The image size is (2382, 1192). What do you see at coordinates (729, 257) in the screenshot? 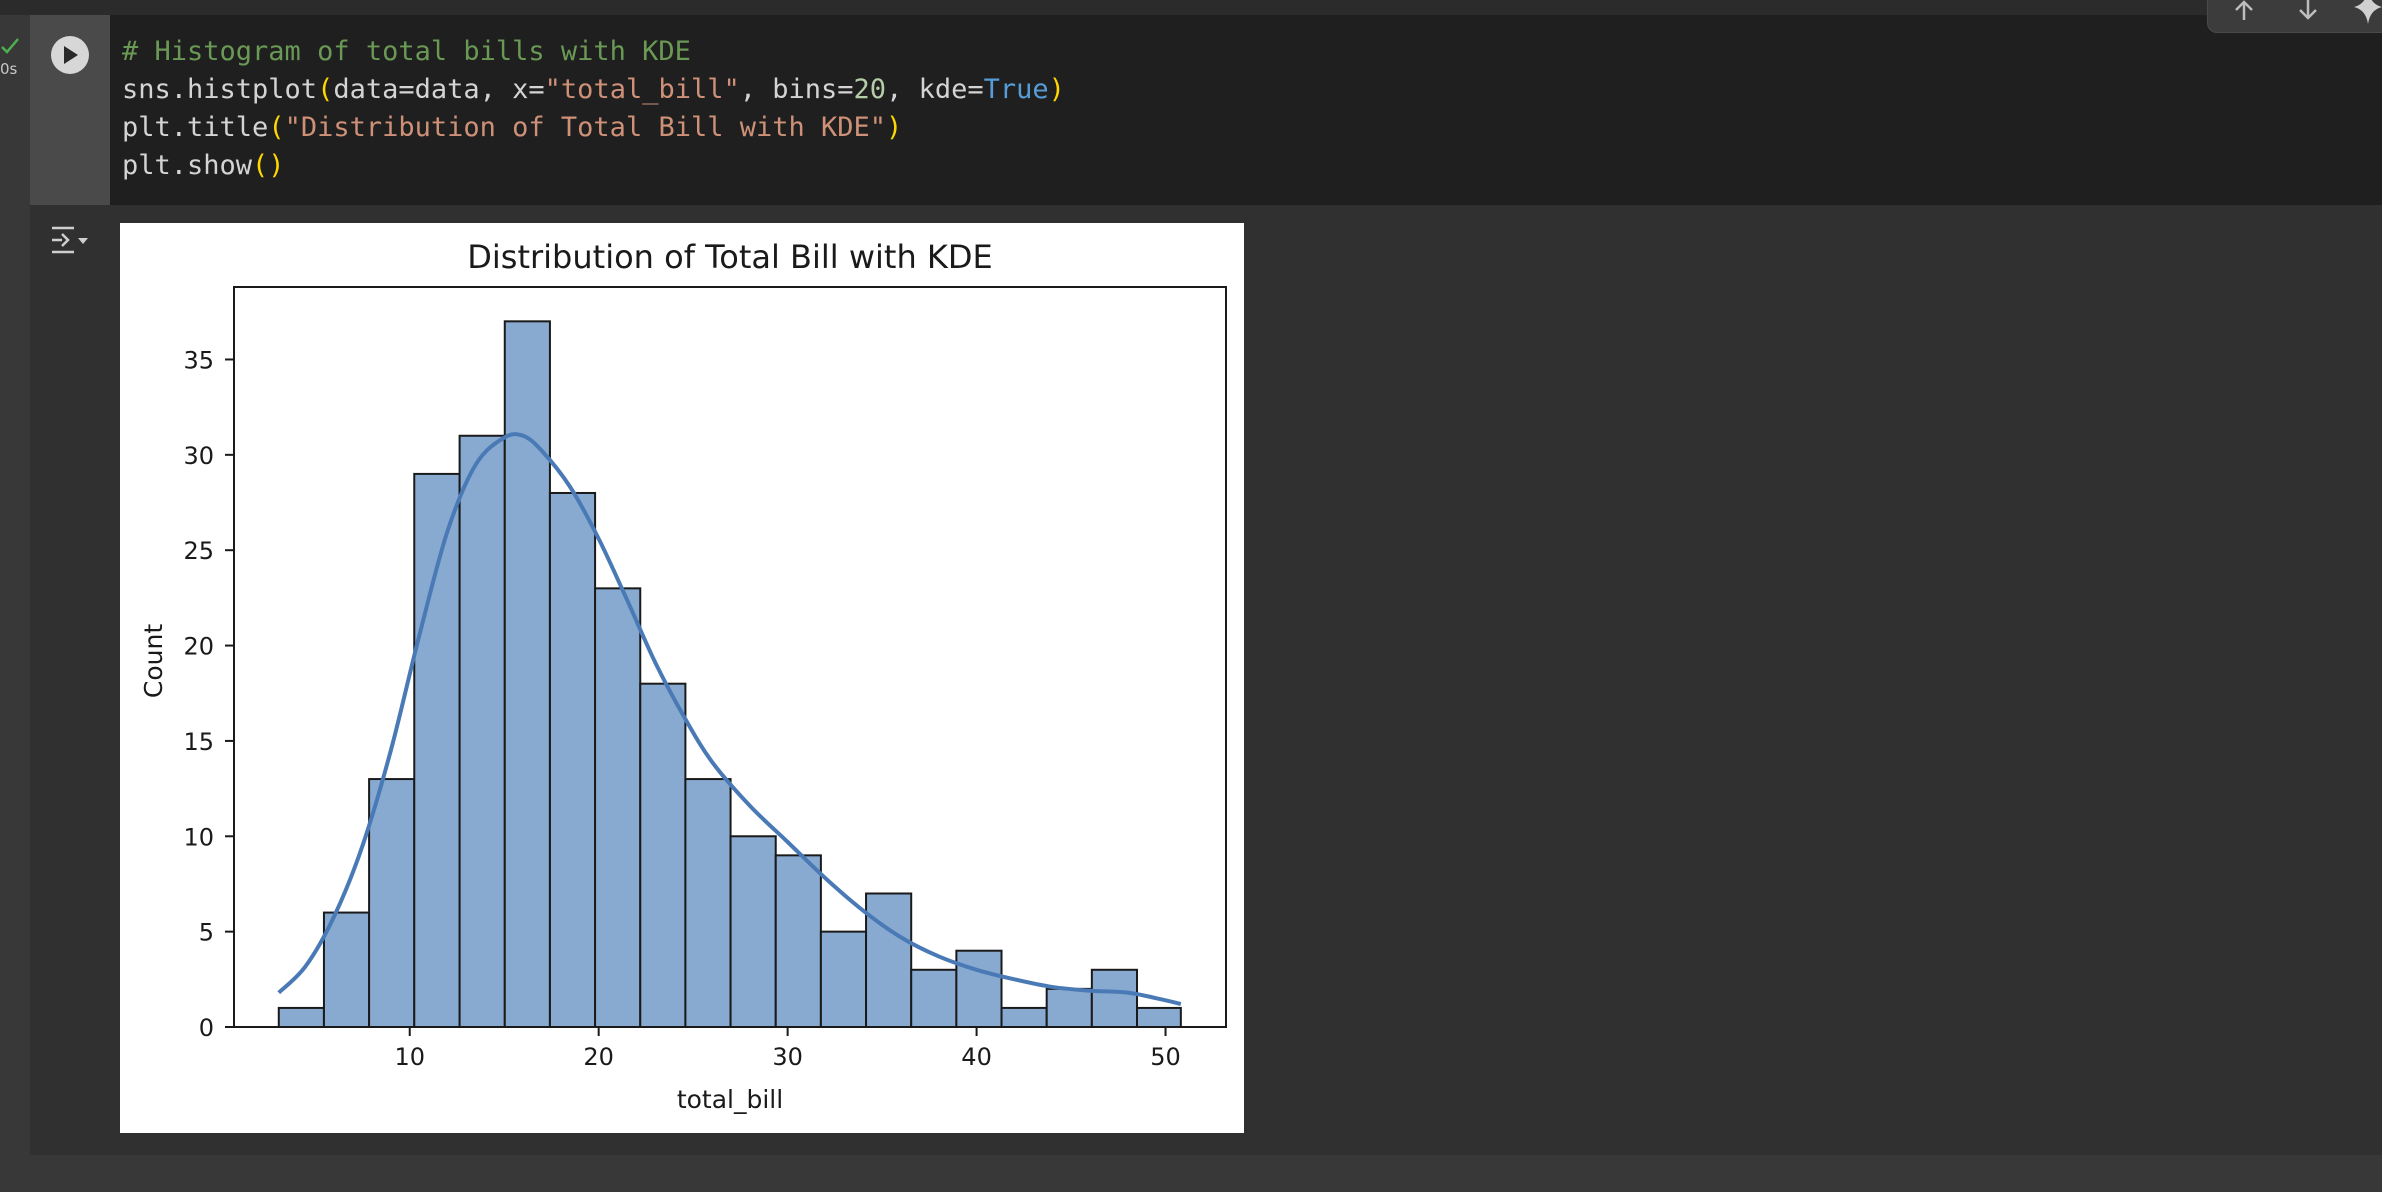
I see `chart-title: Distribution of Total Bill with KDE` at bounding box center [729, 257].